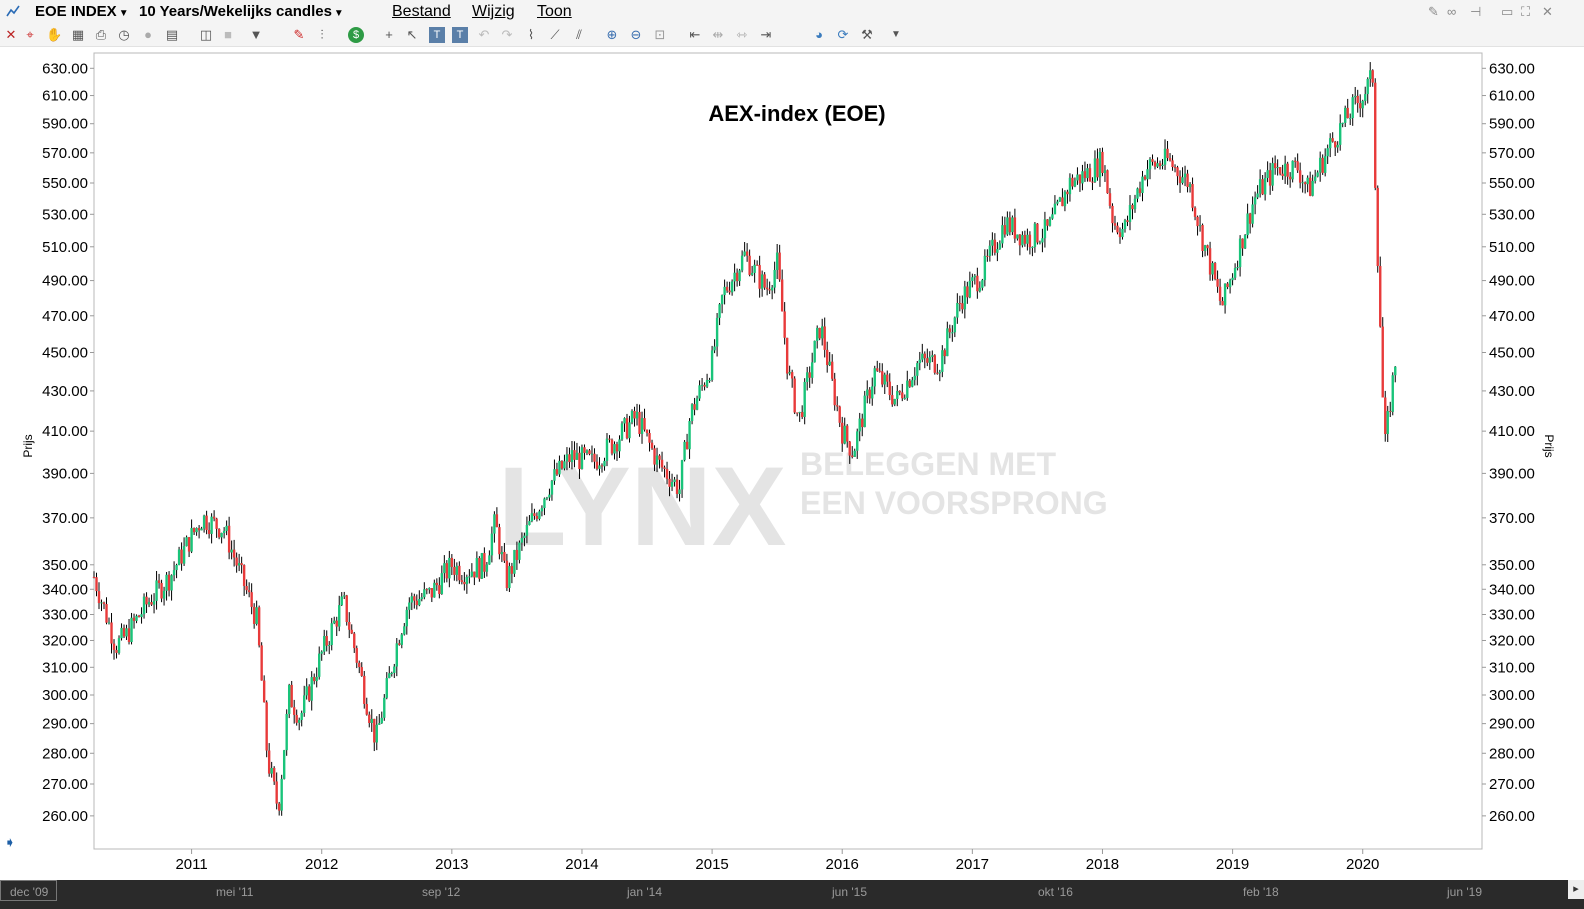 The width and height of the screenshot is (1584, 909). What do you see at coordinates (412, 34) in the screenshot?
I see `cursor-icon: ↖` at bounding box center [412, 34].